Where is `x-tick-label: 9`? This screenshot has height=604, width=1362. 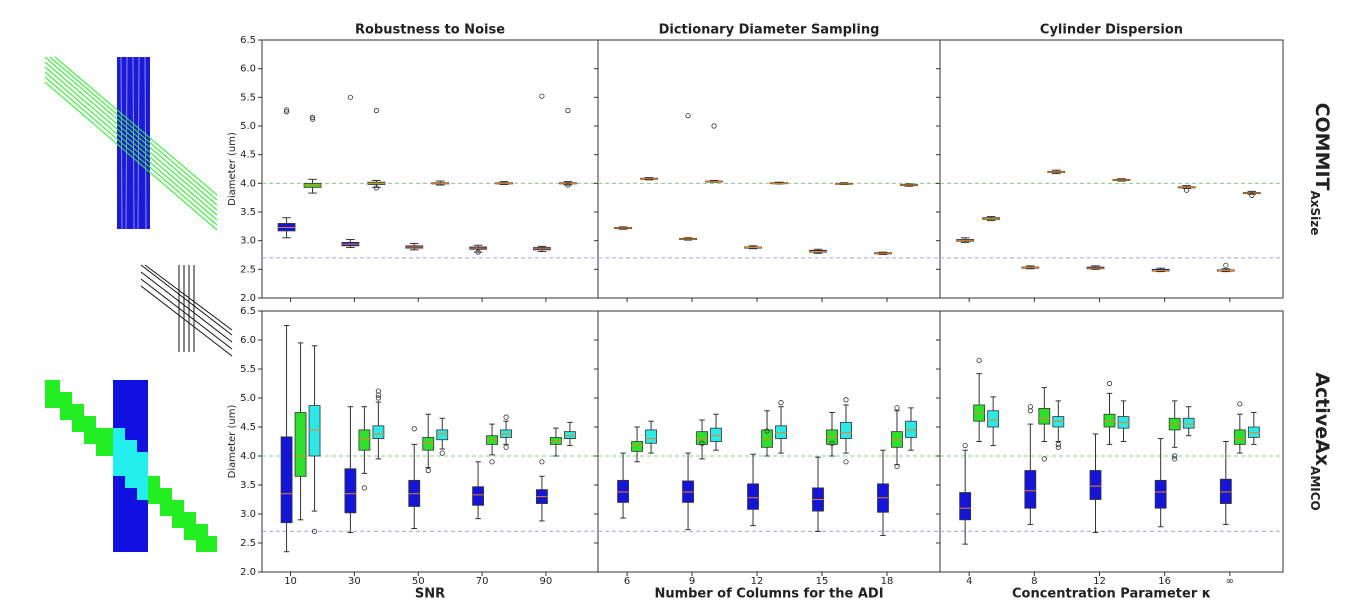 x-tick-label: 9 is located at coordinates (692, 581).